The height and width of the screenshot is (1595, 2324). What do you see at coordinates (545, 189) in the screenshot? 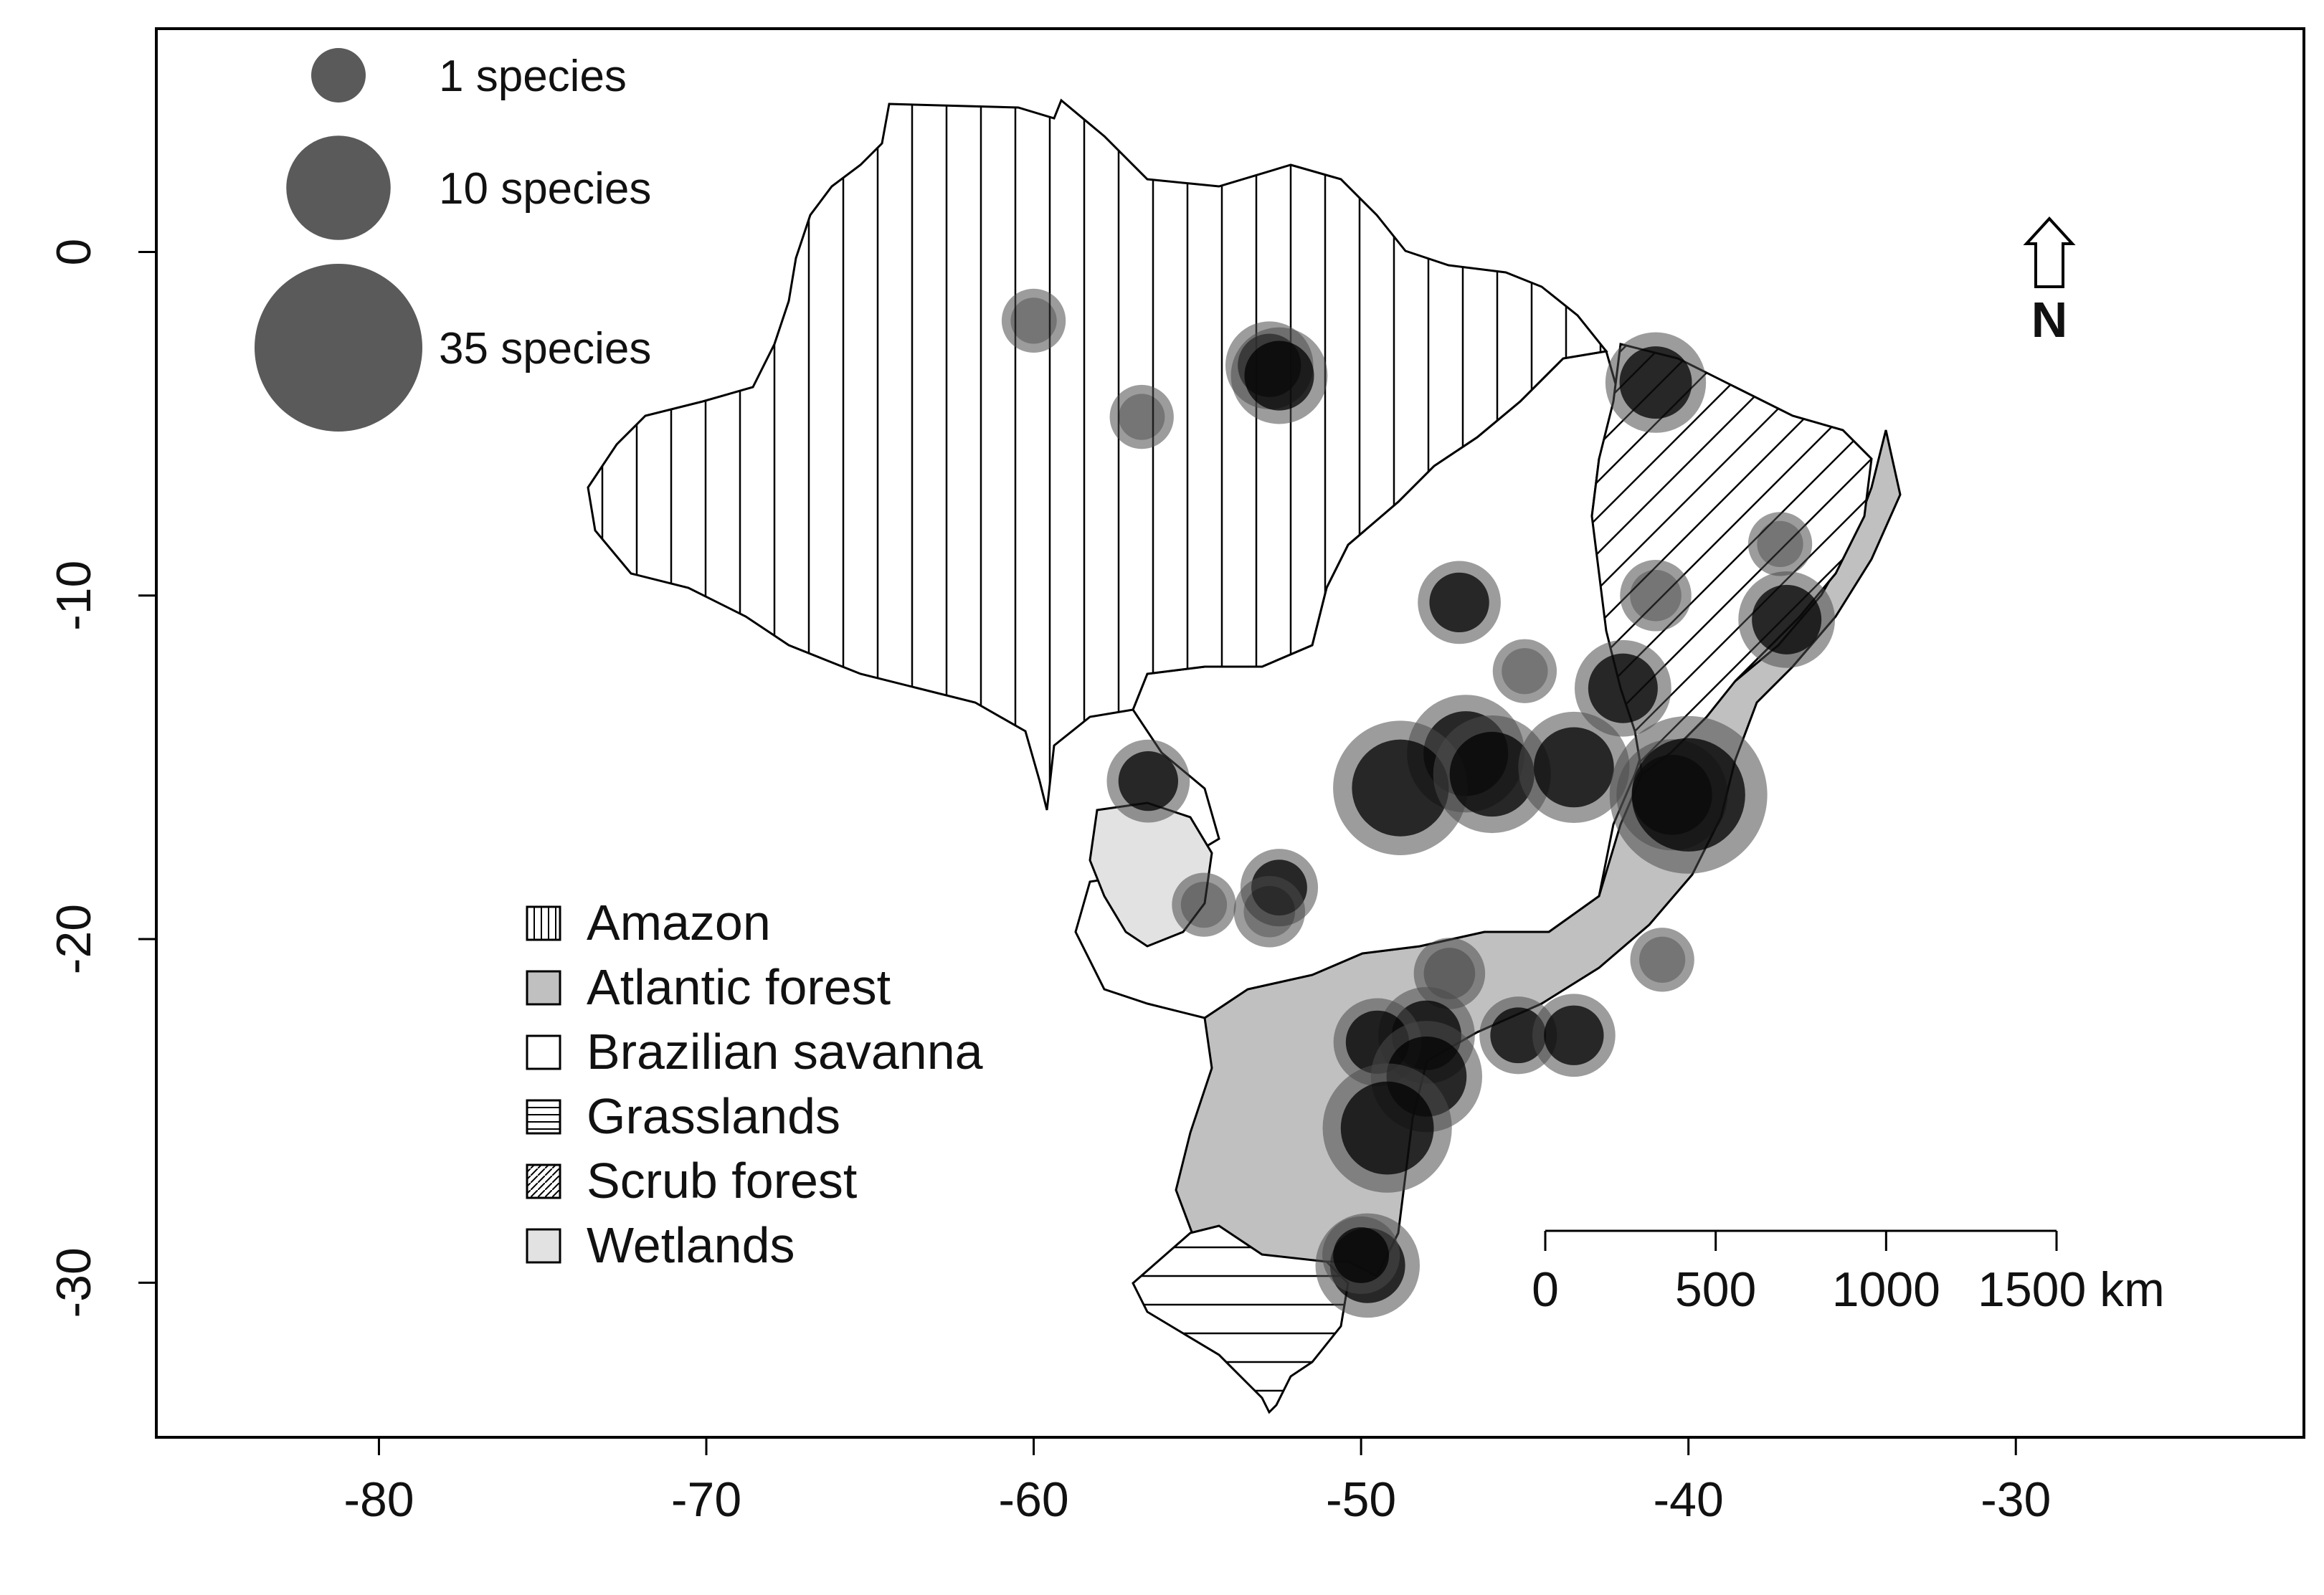
I see `size-legend-label: 10 species` at bounding box center [545, 189].